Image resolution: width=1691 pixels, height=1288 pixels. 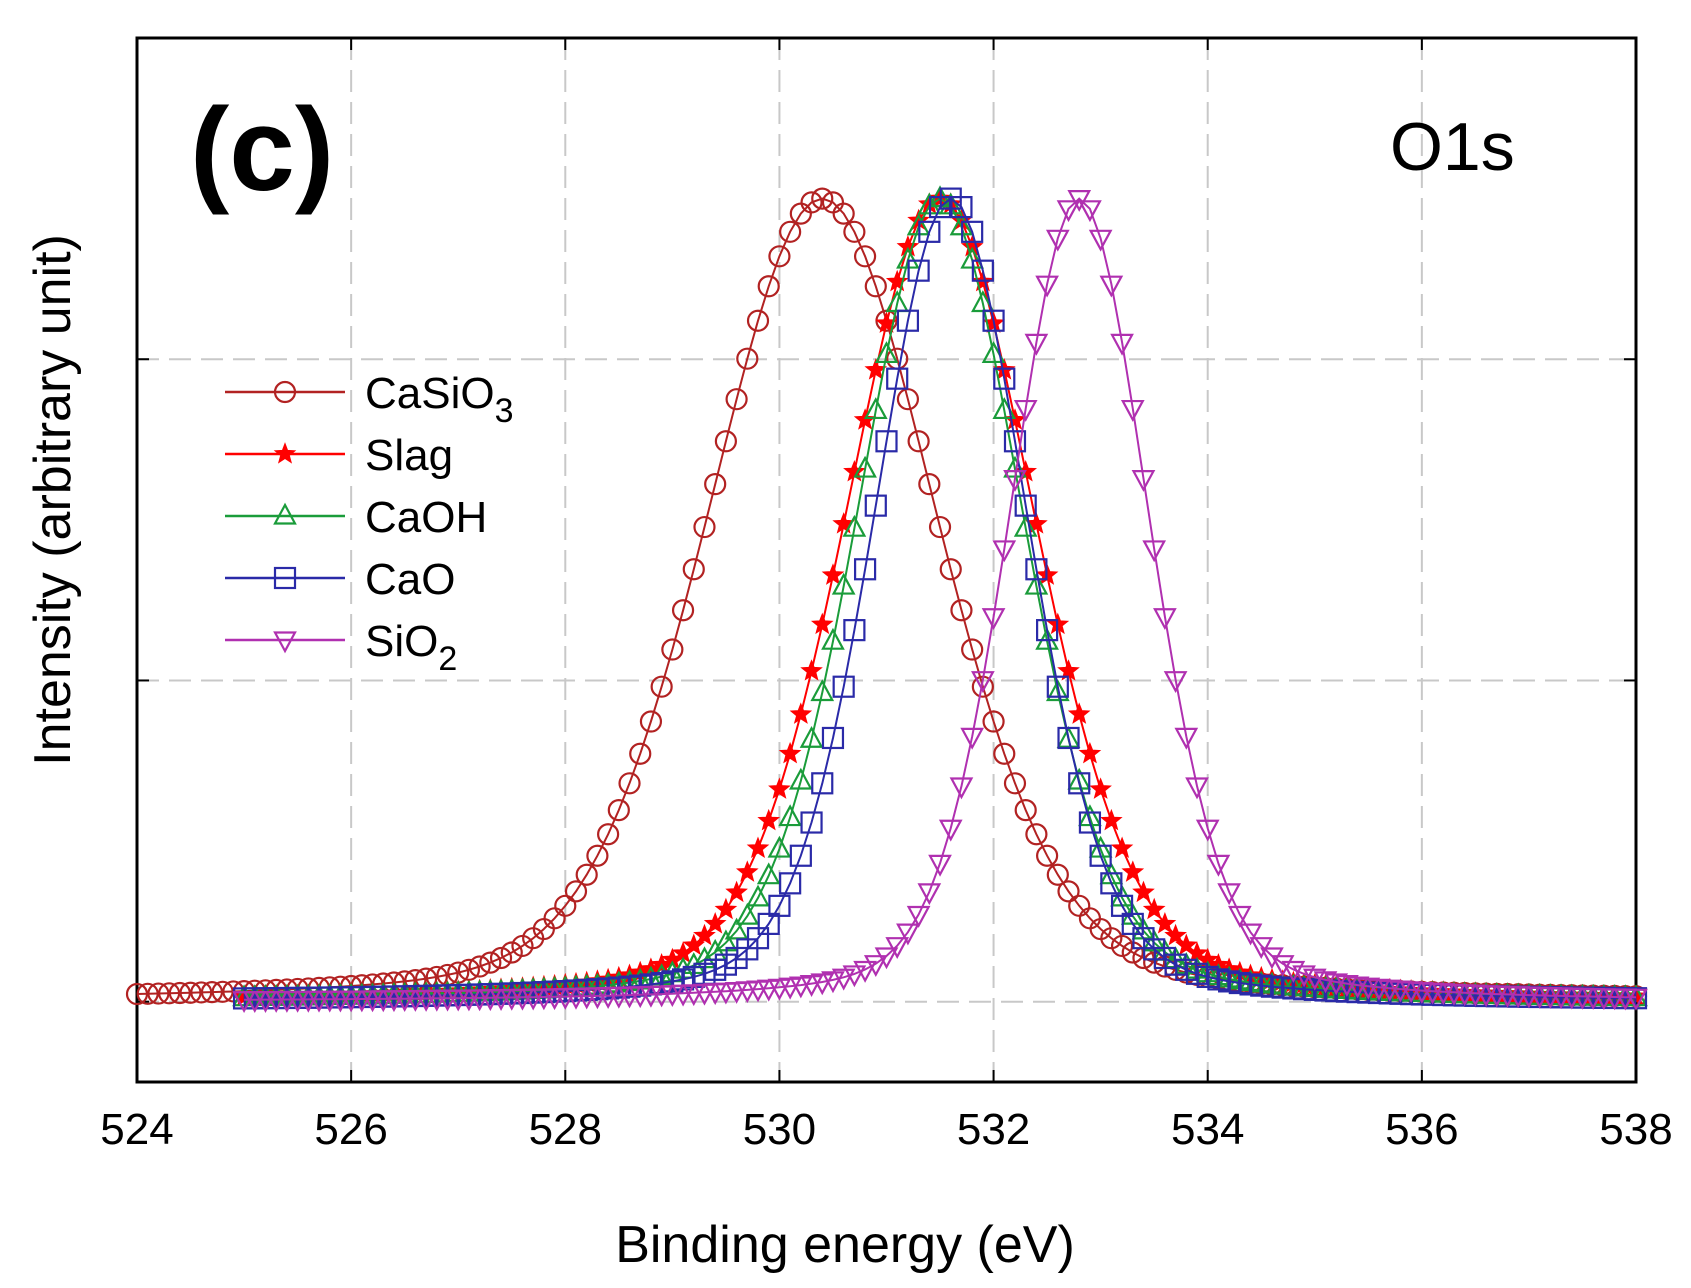 What do you see at coordinates (426, 517) in the screenshot?
I see `legend-label: CaOH` at bounding box center [426, 517].